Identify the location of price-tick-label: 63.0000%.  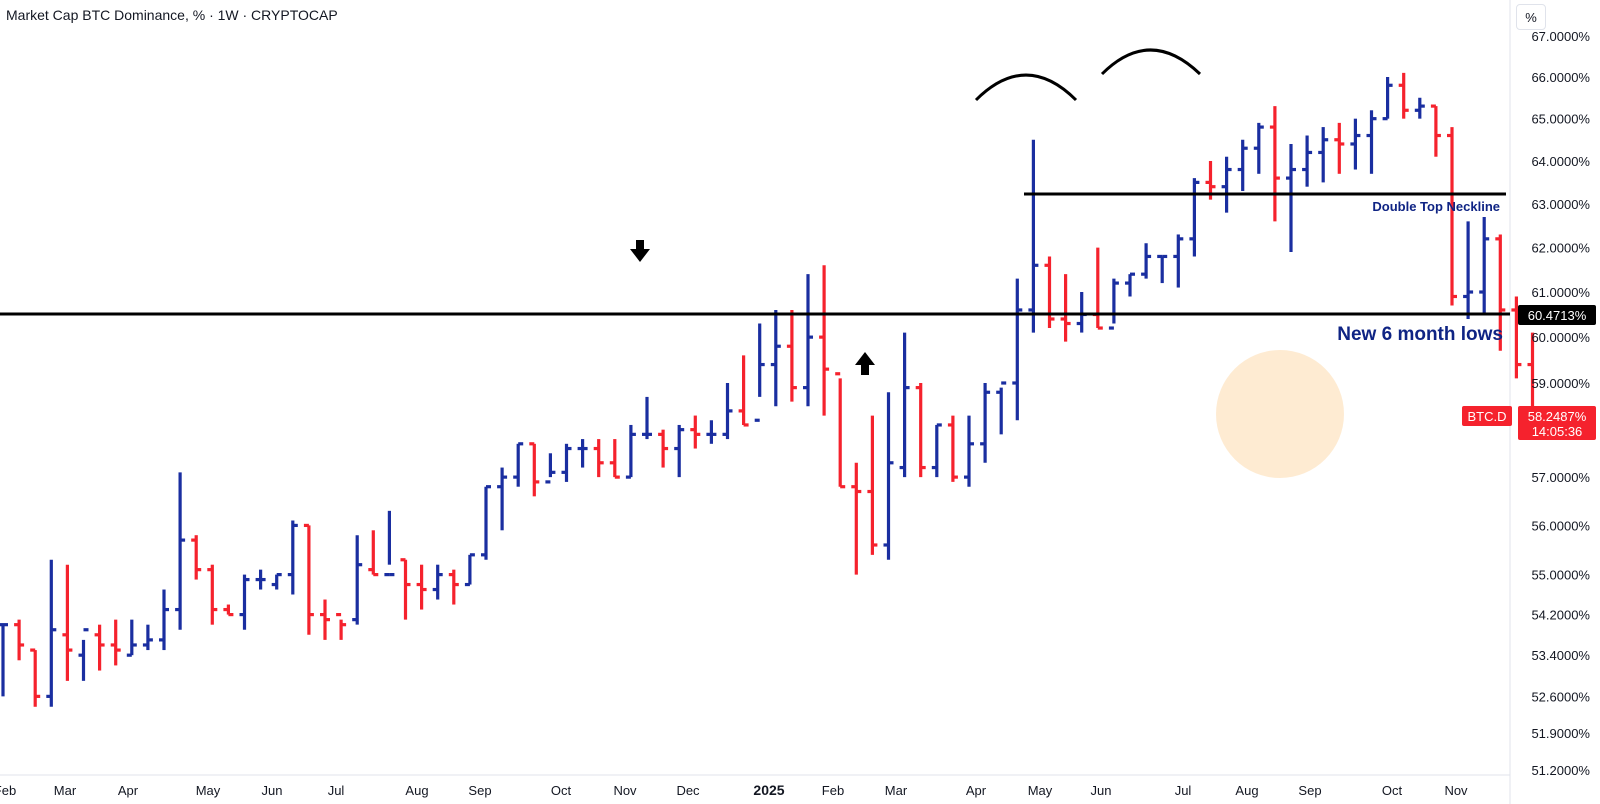
(1560, 204).